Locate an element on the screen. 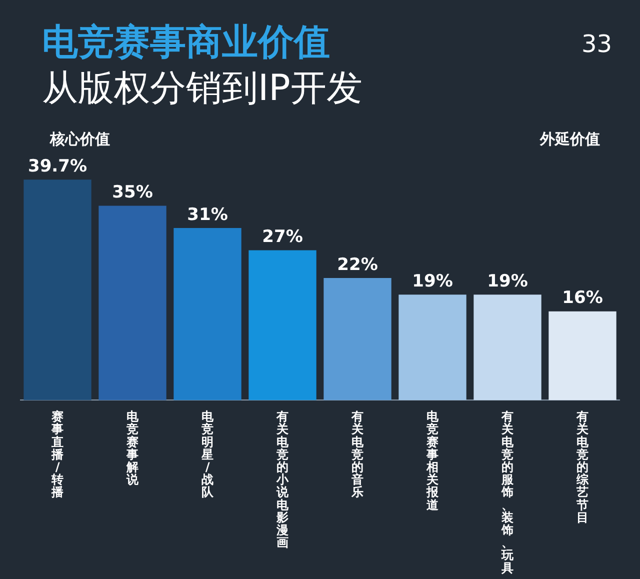  data-label: 35% is located at coordinates (132, 192).